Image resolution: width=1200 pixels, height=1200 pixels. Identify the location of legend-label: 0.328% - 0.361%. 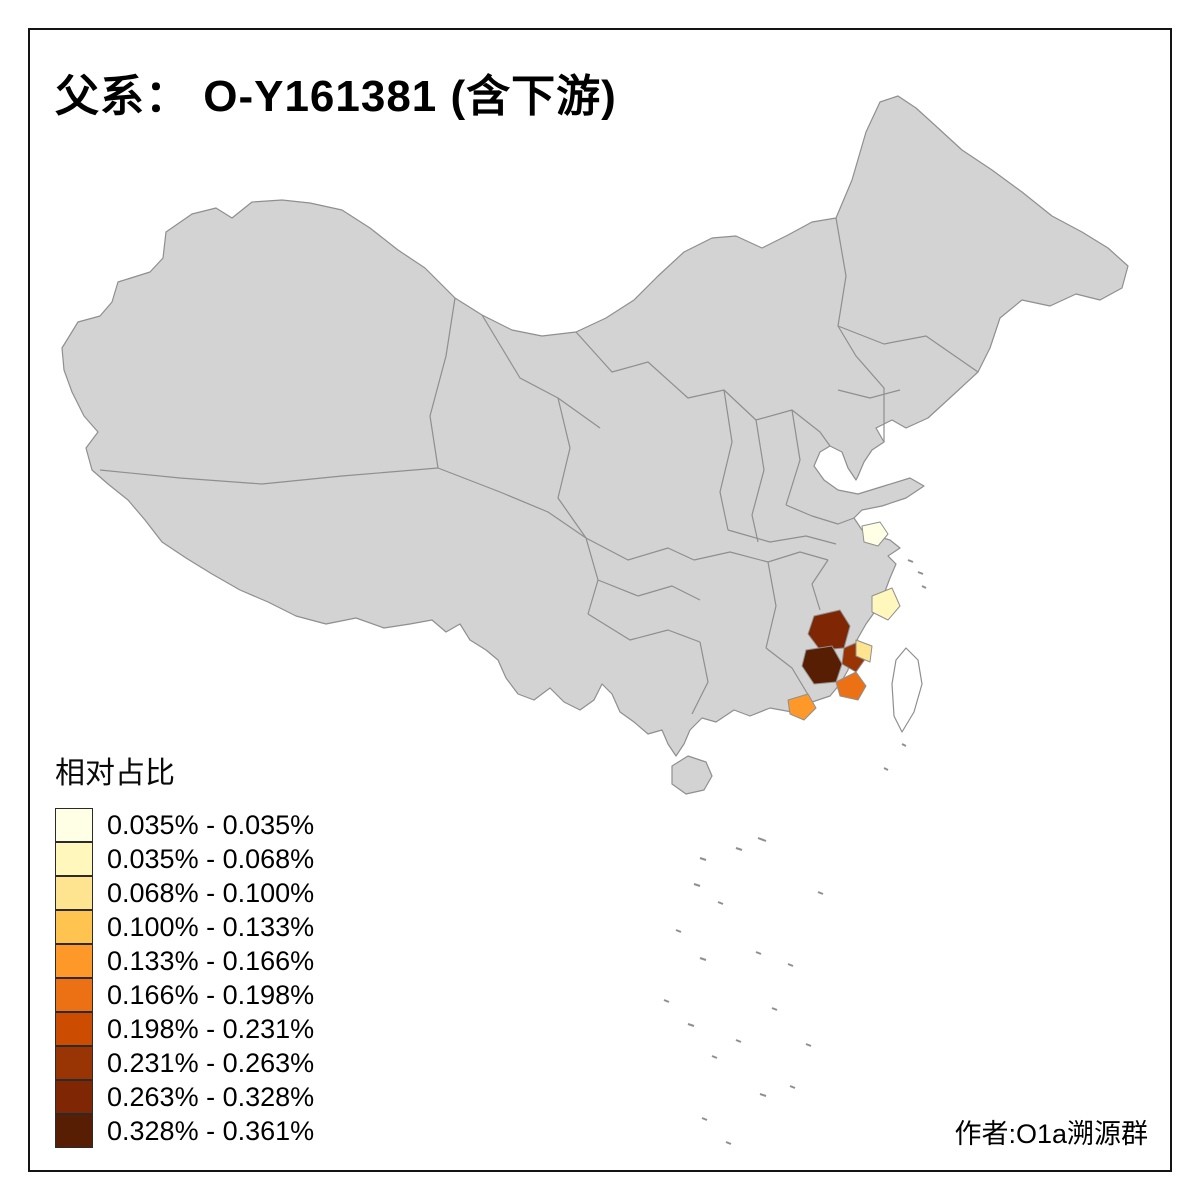
(211, 1131).